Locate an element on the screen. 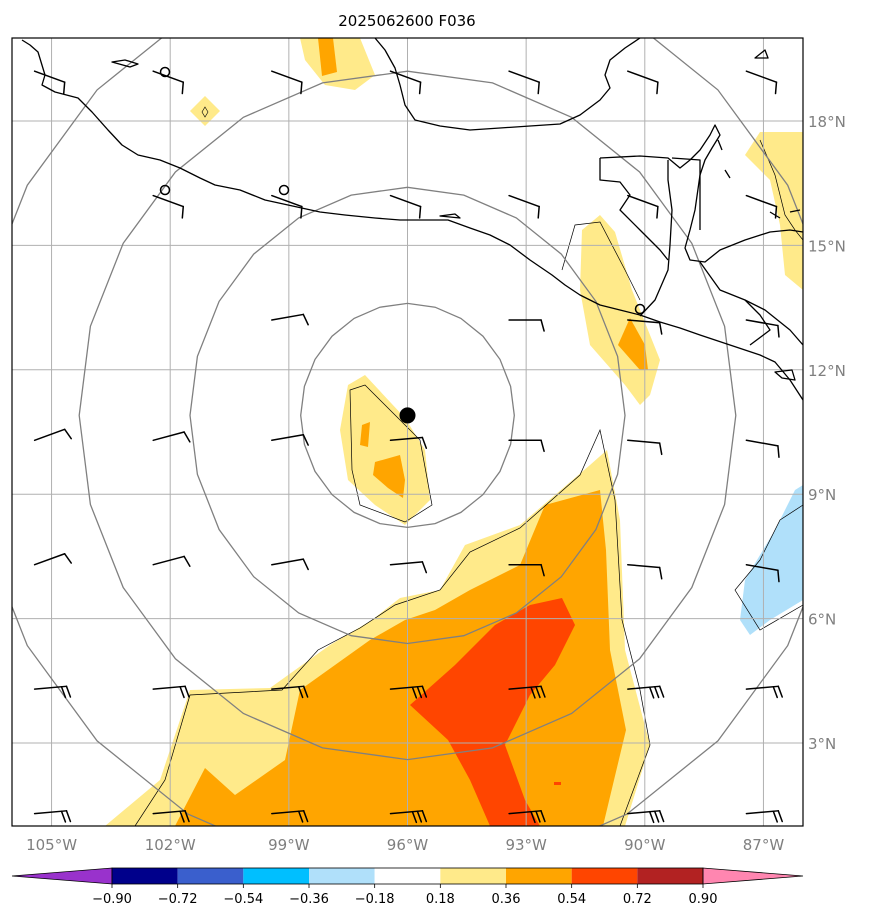 This screenshot has height=924, width=873. coastline-yucatan is located at coordinates (701, 193).